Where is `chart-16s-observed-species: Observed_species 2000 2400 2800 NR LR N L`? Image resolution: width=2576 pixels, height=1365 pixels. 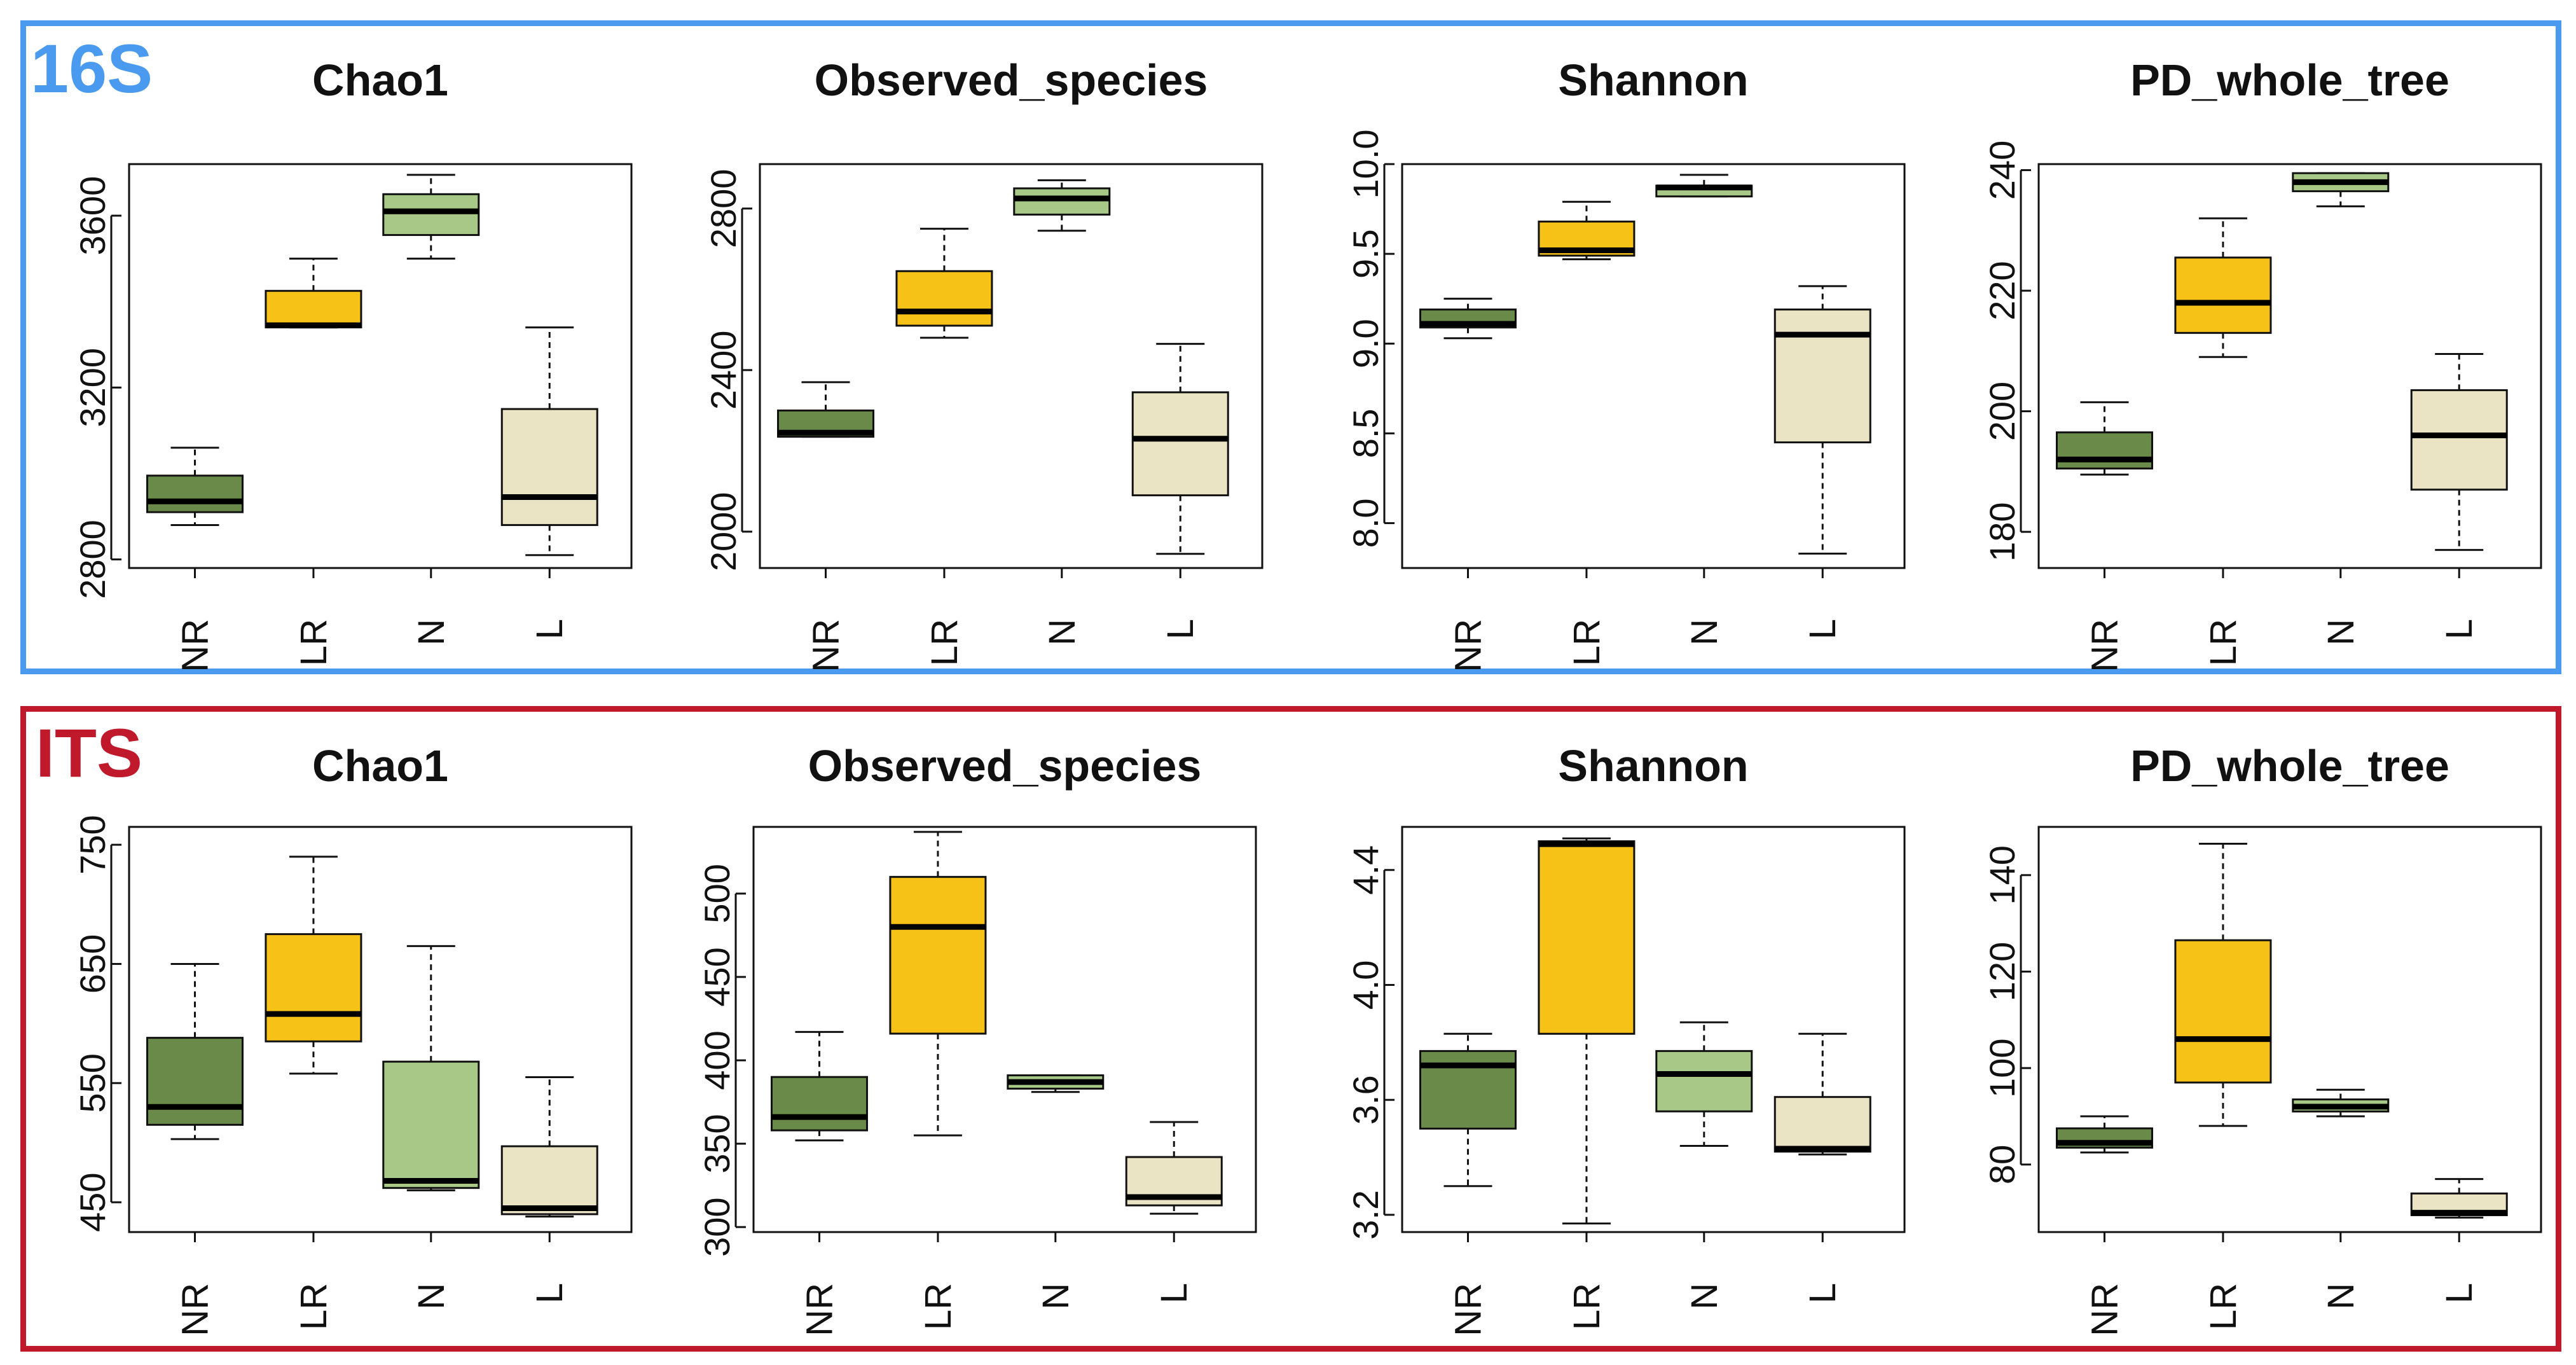 chart-16s-observed-species: Observed_species 2000 2400 2800 NR LR N L is located at coordinates (984, 363).